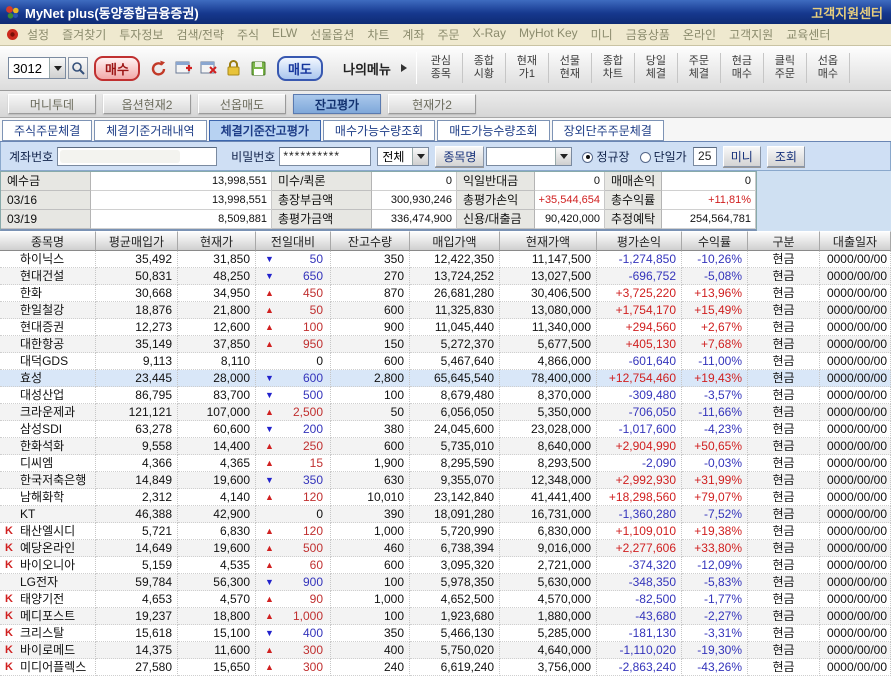 This screenshot has width=891, height=680. I want to click on screen-code-dropdown-button, so click(57, 68).